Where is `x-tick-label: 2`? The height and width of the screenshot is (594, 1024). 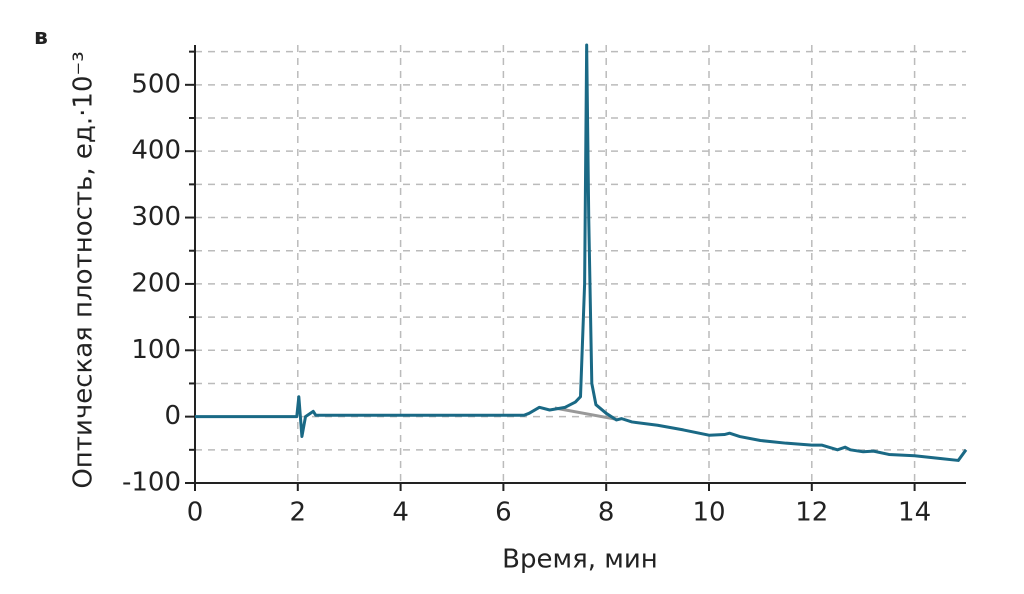
x-tick-label: 2 is located at coordinates (298, 513).